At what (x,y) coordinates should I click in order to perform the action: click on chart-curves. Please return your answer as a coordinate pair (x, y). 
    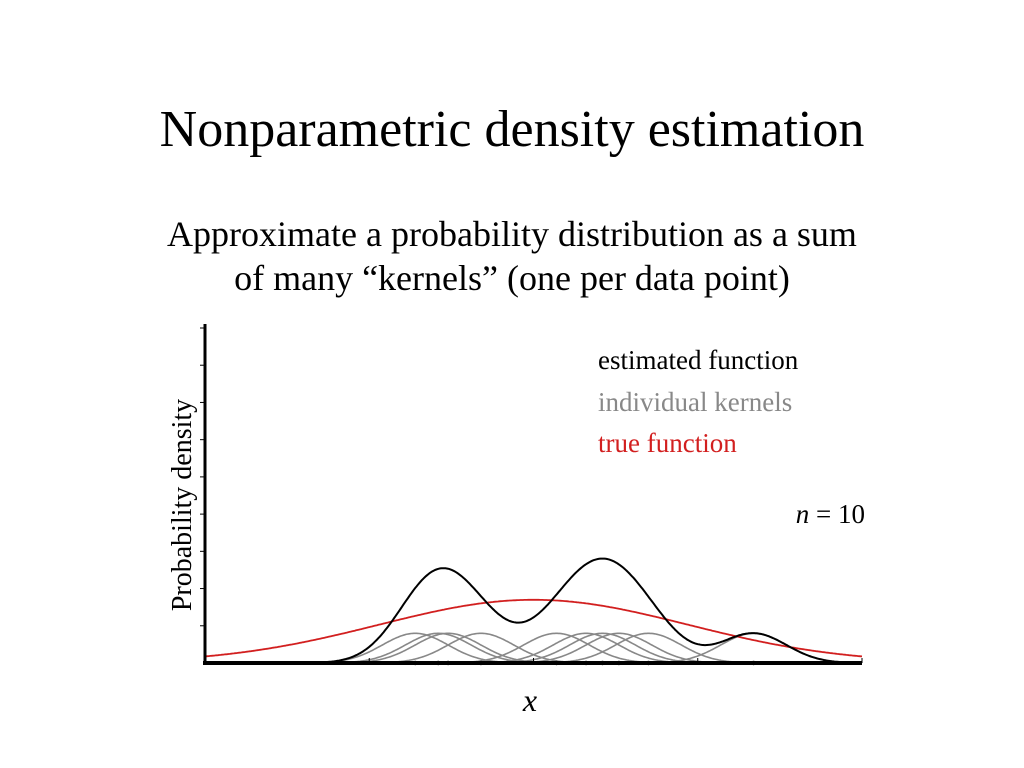
    Looking at the image, I should click on (533, 610).